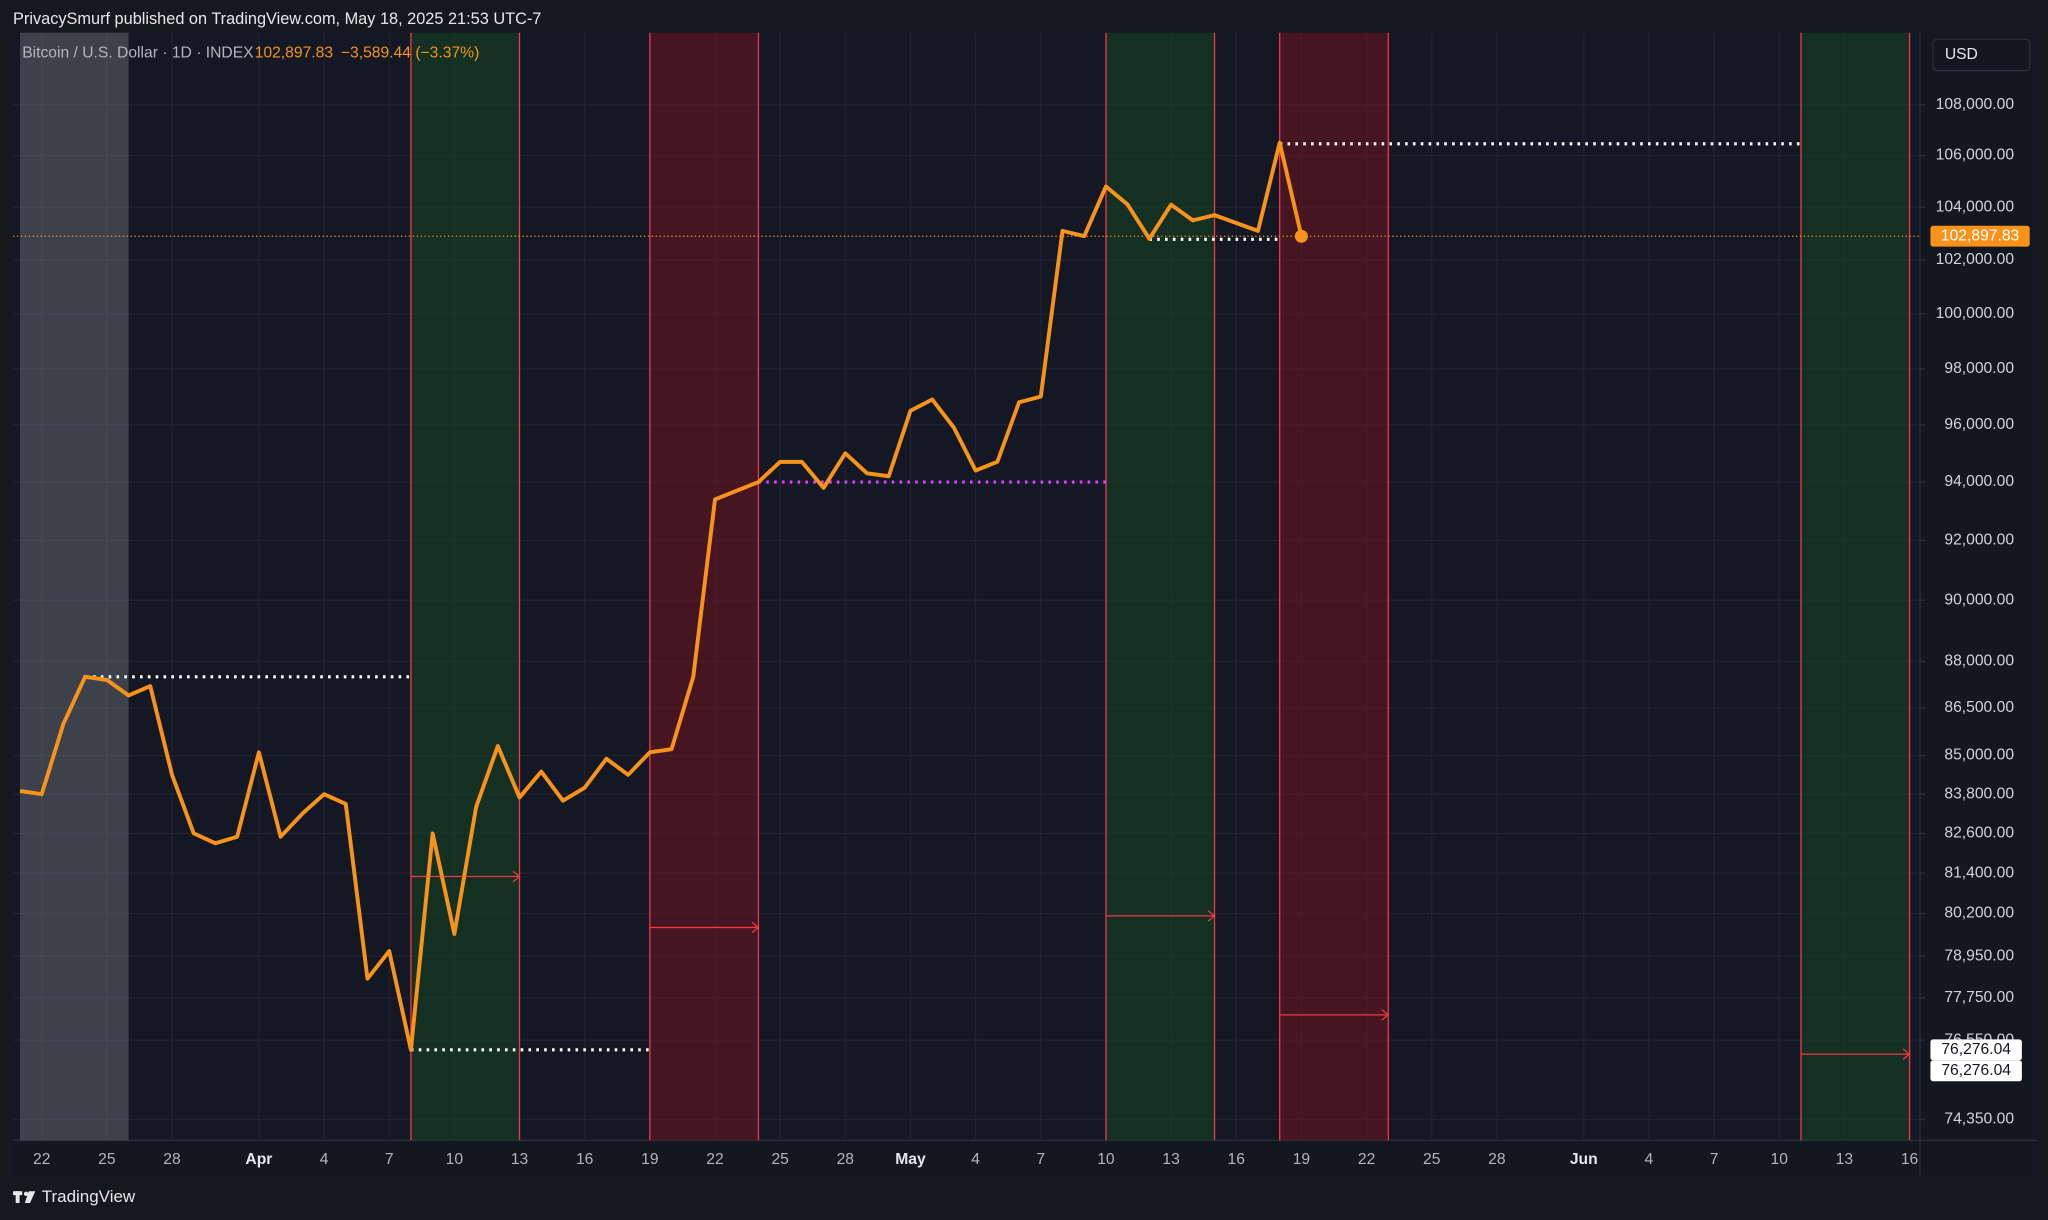 This screenshot has width=2048, height=1220. I want to click on y-tick-label: 98,000.00, so click(1979, 368).